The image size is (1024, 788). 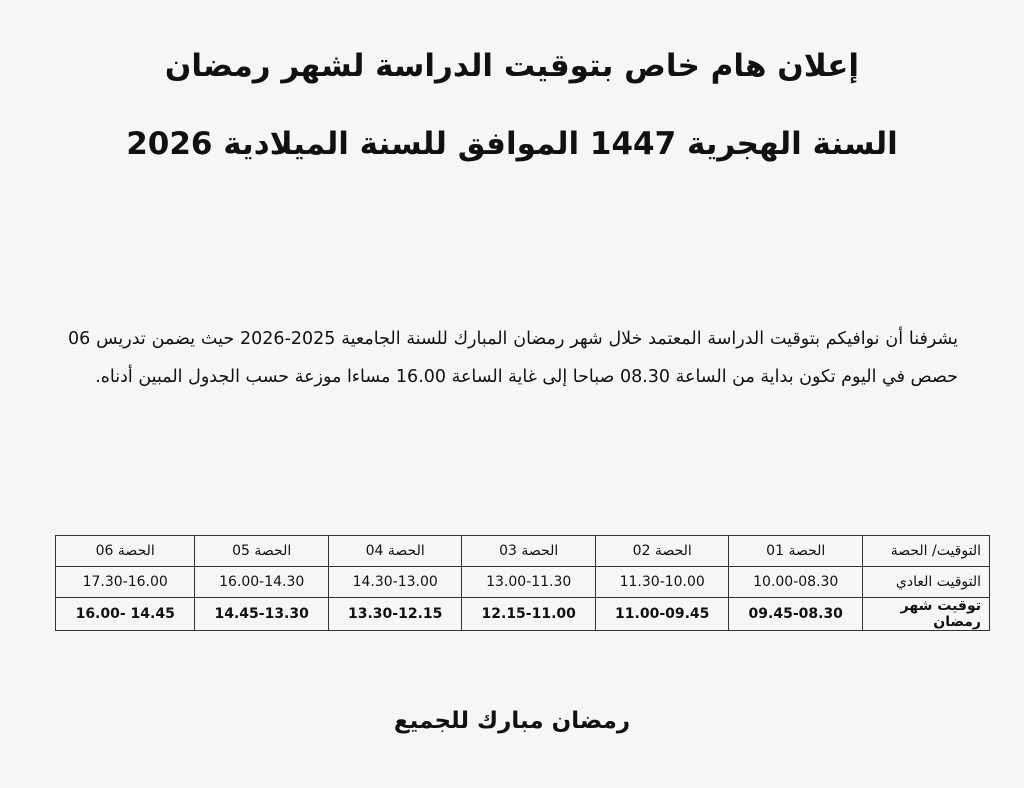 I want to click on table-cell: 16.00-14.30, so click(x=261, y=582).